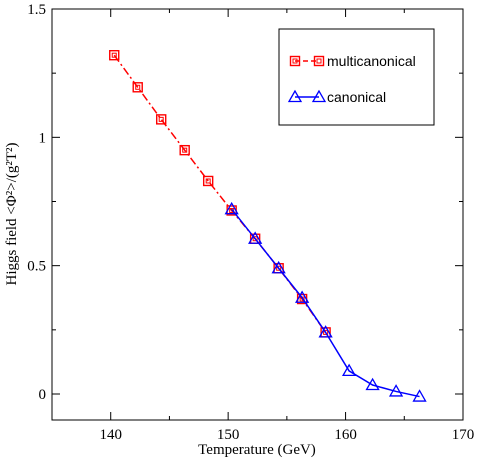 The image size is (479, 460). What do you see at coordinates (36, 267) in the screenshot?
I see `y-tick-label: 0.5` at bounding box center [36, 267].